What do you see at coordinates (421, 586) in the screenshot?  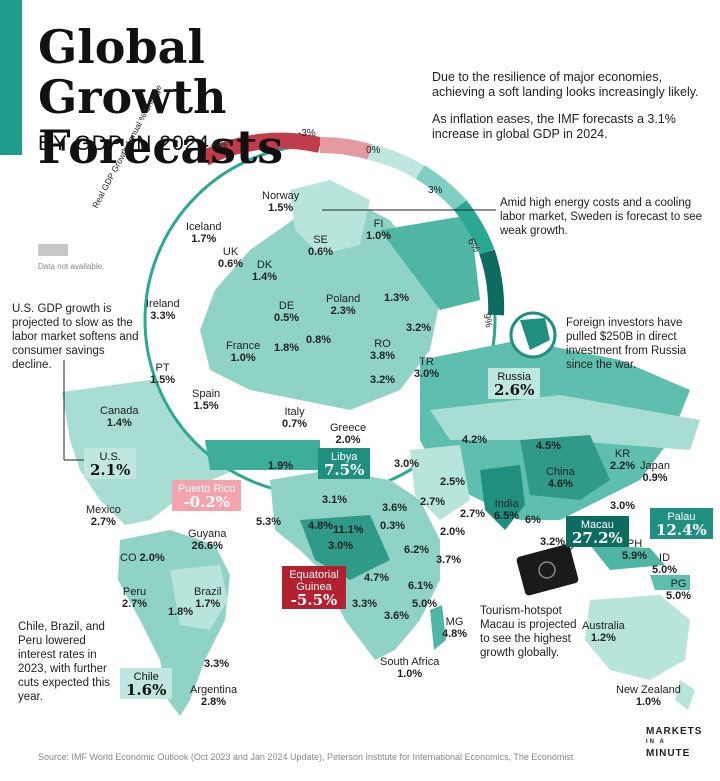 I see `country-label: 6.1%` at bounding box center [421, 586].